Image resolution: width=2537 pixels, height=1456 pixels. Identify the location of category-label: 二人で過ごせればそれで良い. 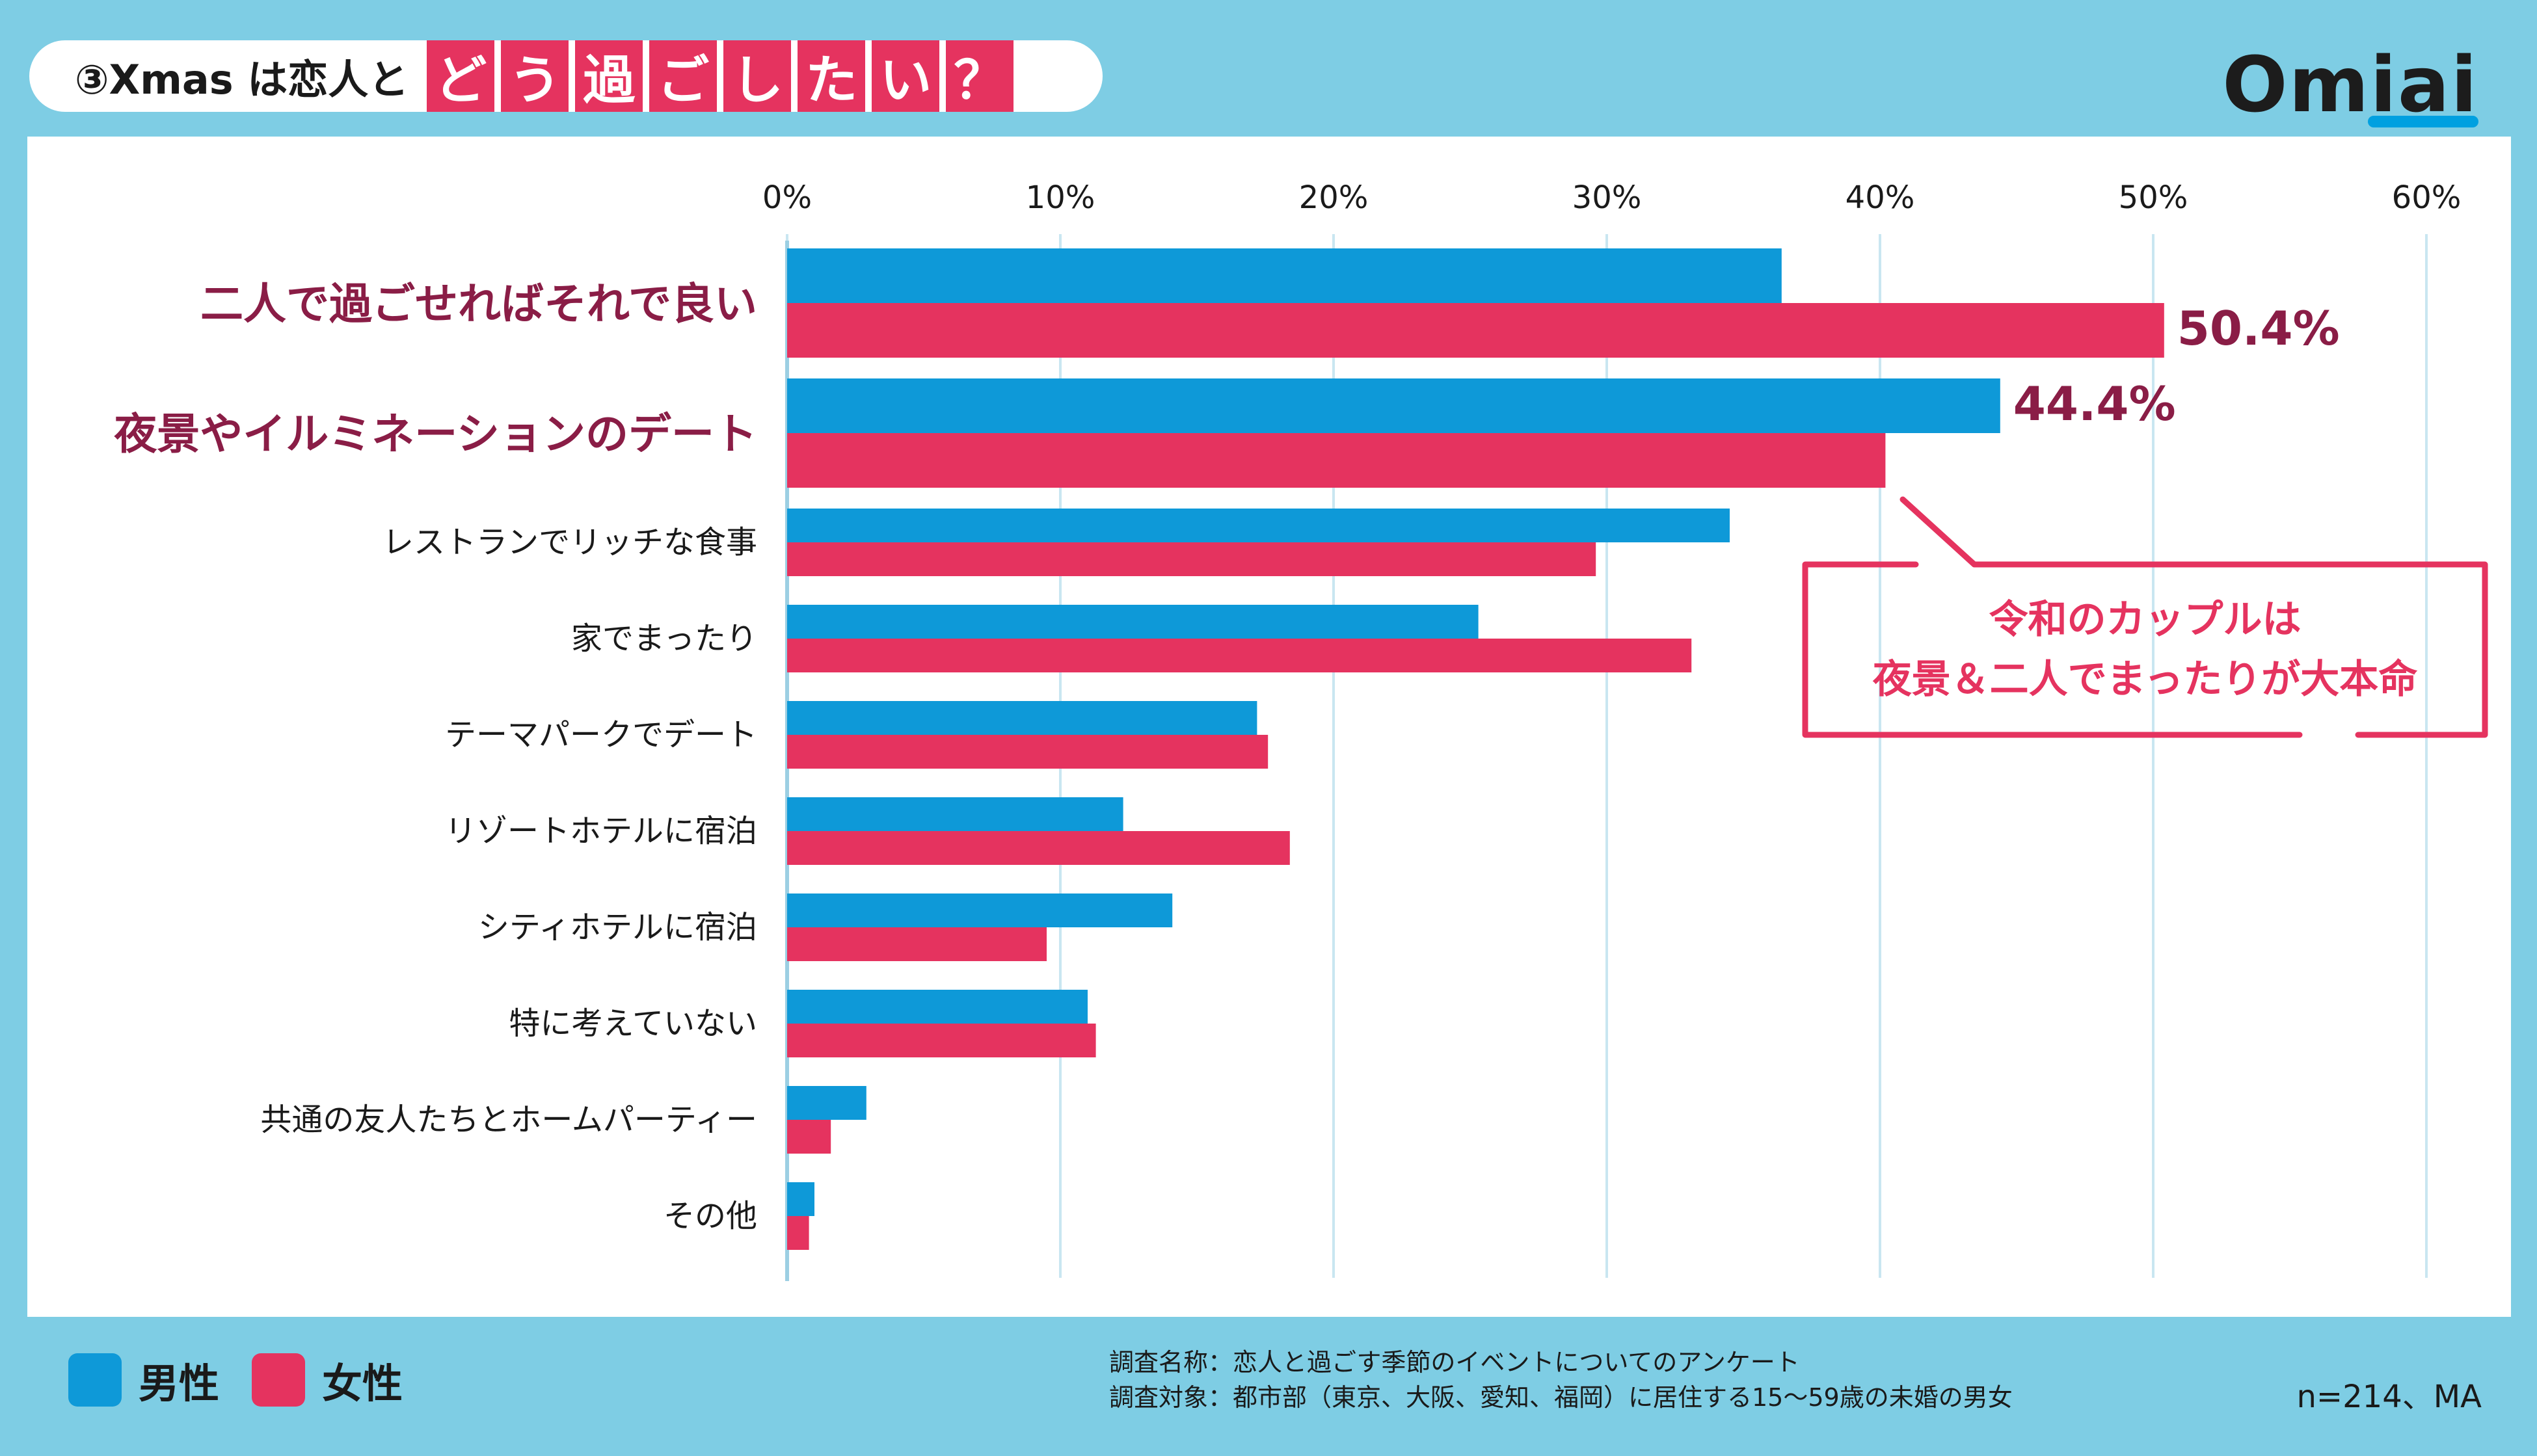
(478, 304).